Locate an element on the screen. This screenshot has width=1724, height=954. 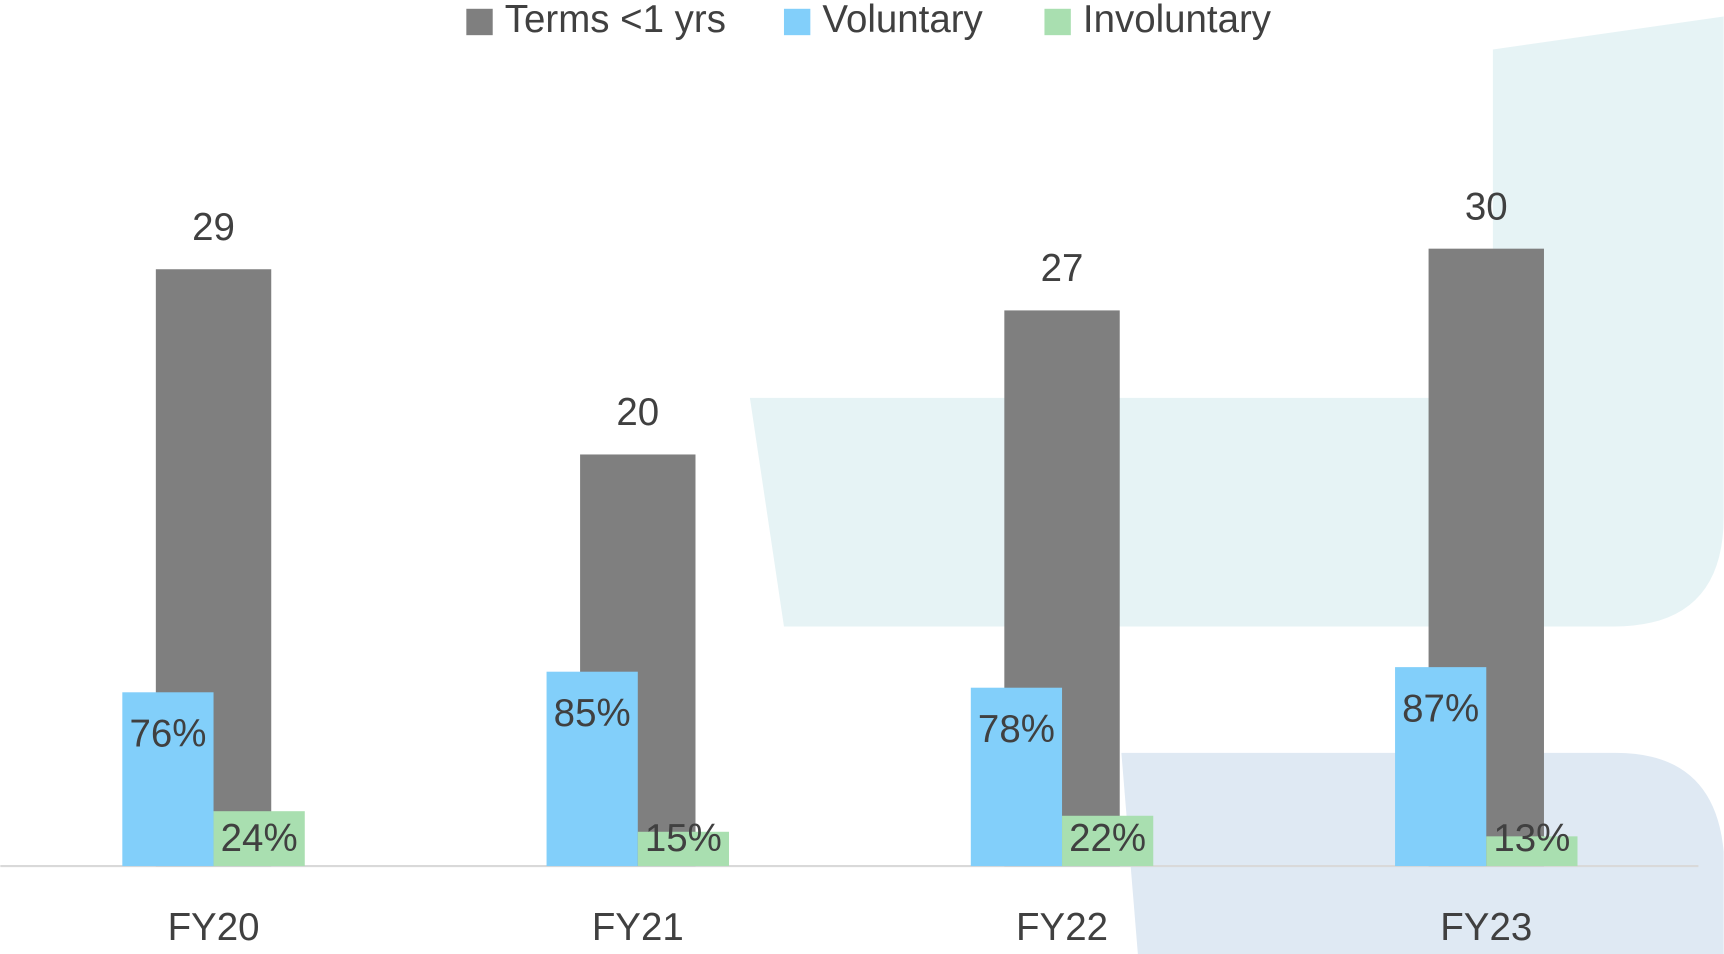
data-label: 13% is located at coordinates (1531, 838).